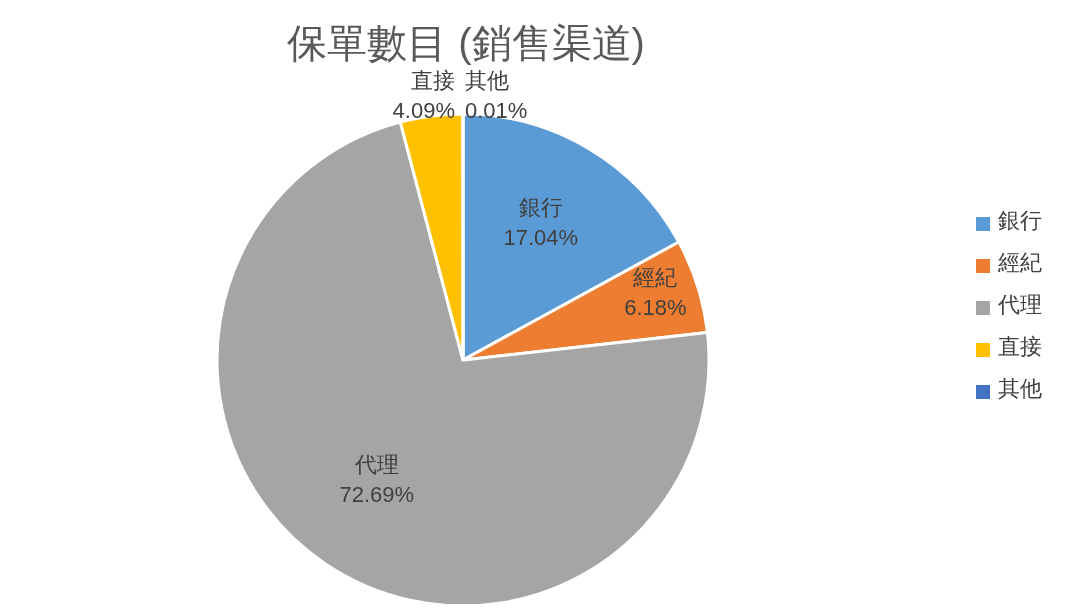 The height and width of the screenshot is (612, 1080). I want to click on data-label: 6.18%, so click(655, 308).